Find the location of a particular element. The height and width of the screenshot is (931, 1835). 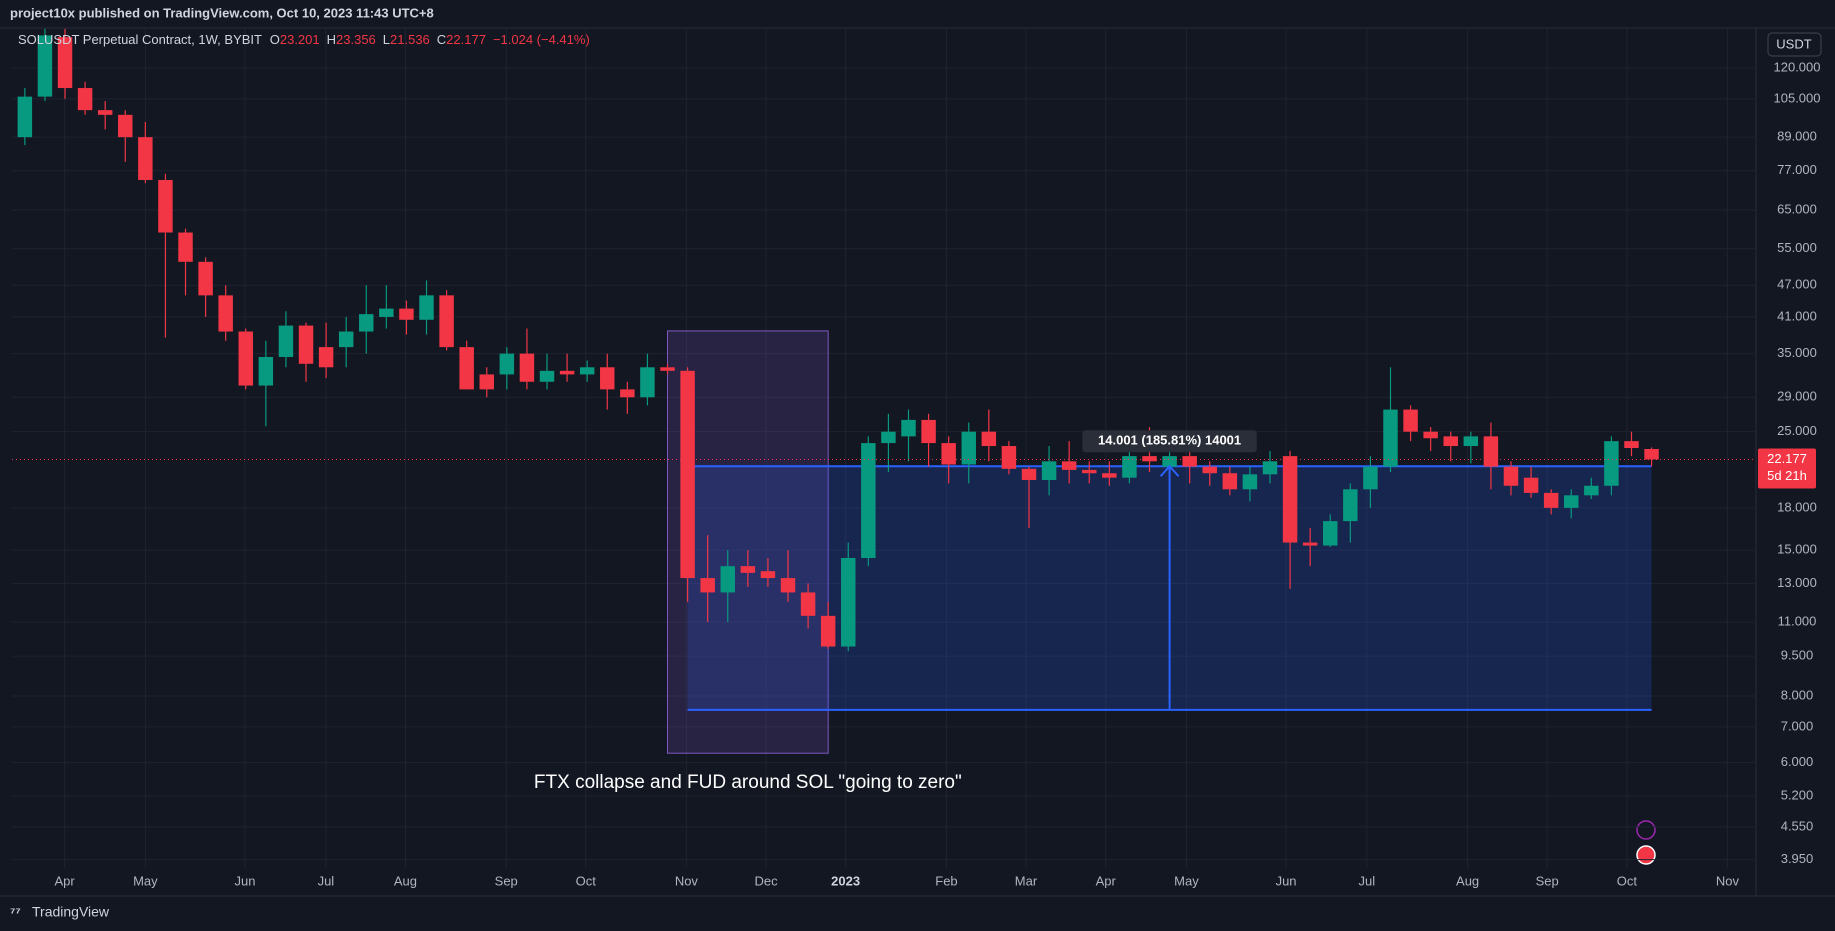

x-tick-label: Sep is located at coordinates (1547, 880).